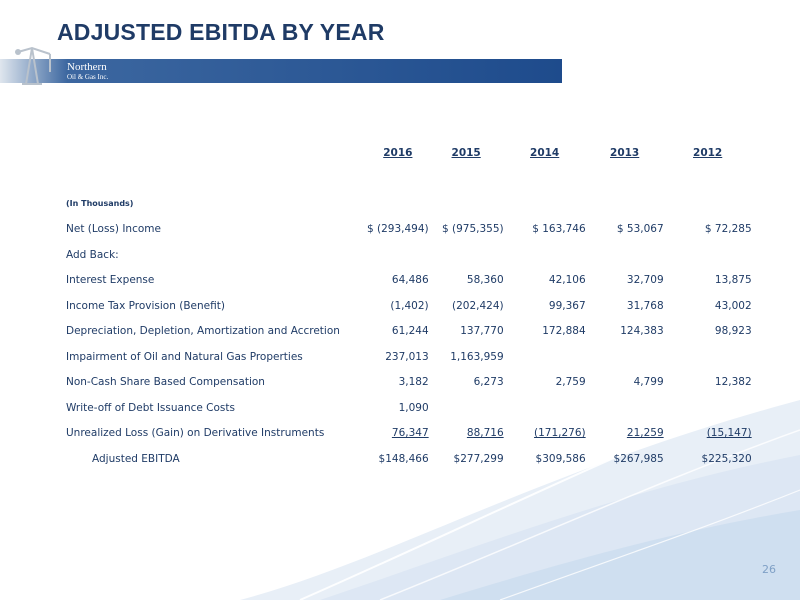 The height and width of the screenshot is (600, 800). I want to click on cell-value: 13,875, so click(733, 280).